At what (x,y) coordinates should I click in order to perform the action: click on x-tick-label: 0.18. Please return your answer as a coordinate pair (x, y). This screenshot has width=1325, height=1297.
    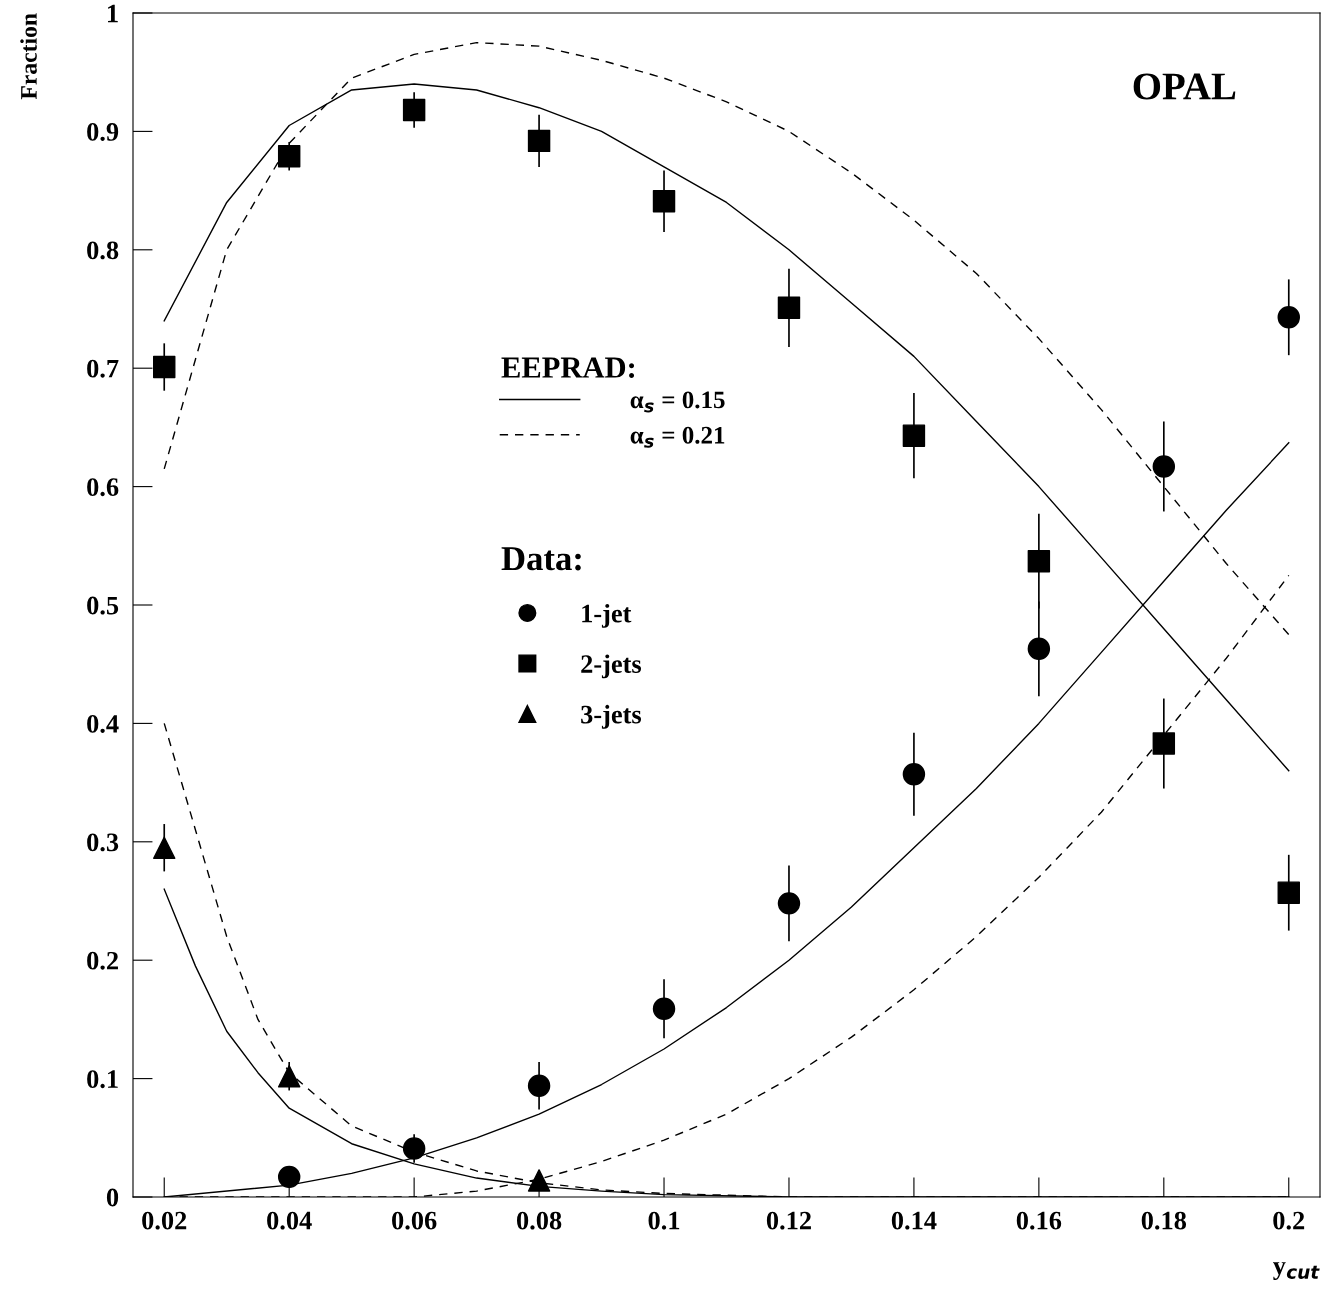
    Looking at the image, I should click on (1164, 1220).